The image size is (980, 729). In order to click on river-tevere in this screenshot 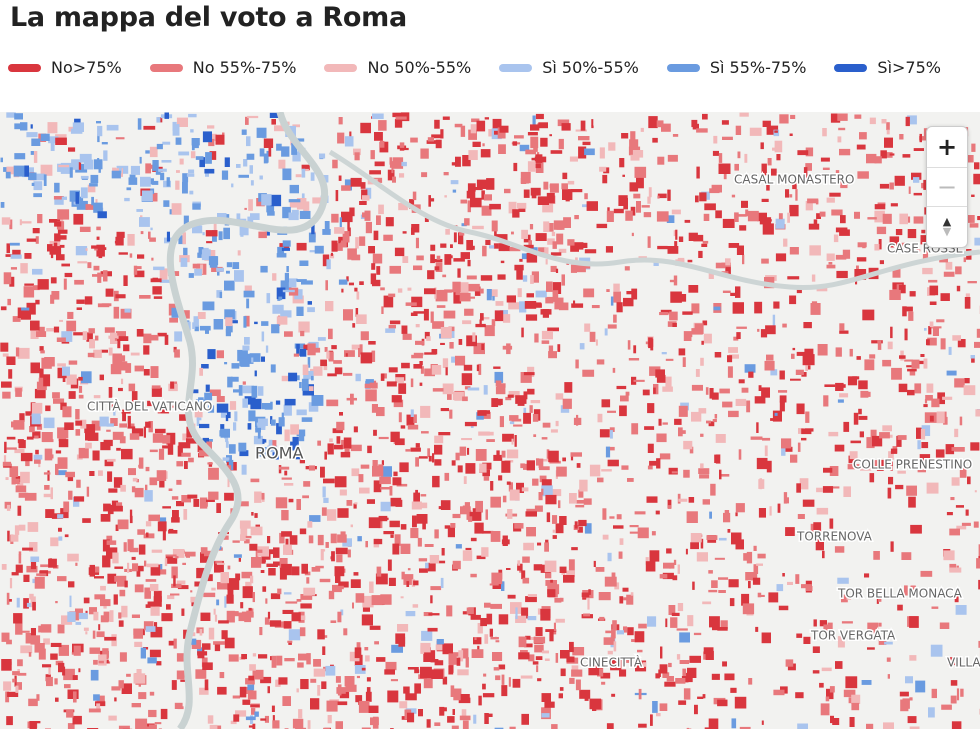, I will do `click(247, 420)`.